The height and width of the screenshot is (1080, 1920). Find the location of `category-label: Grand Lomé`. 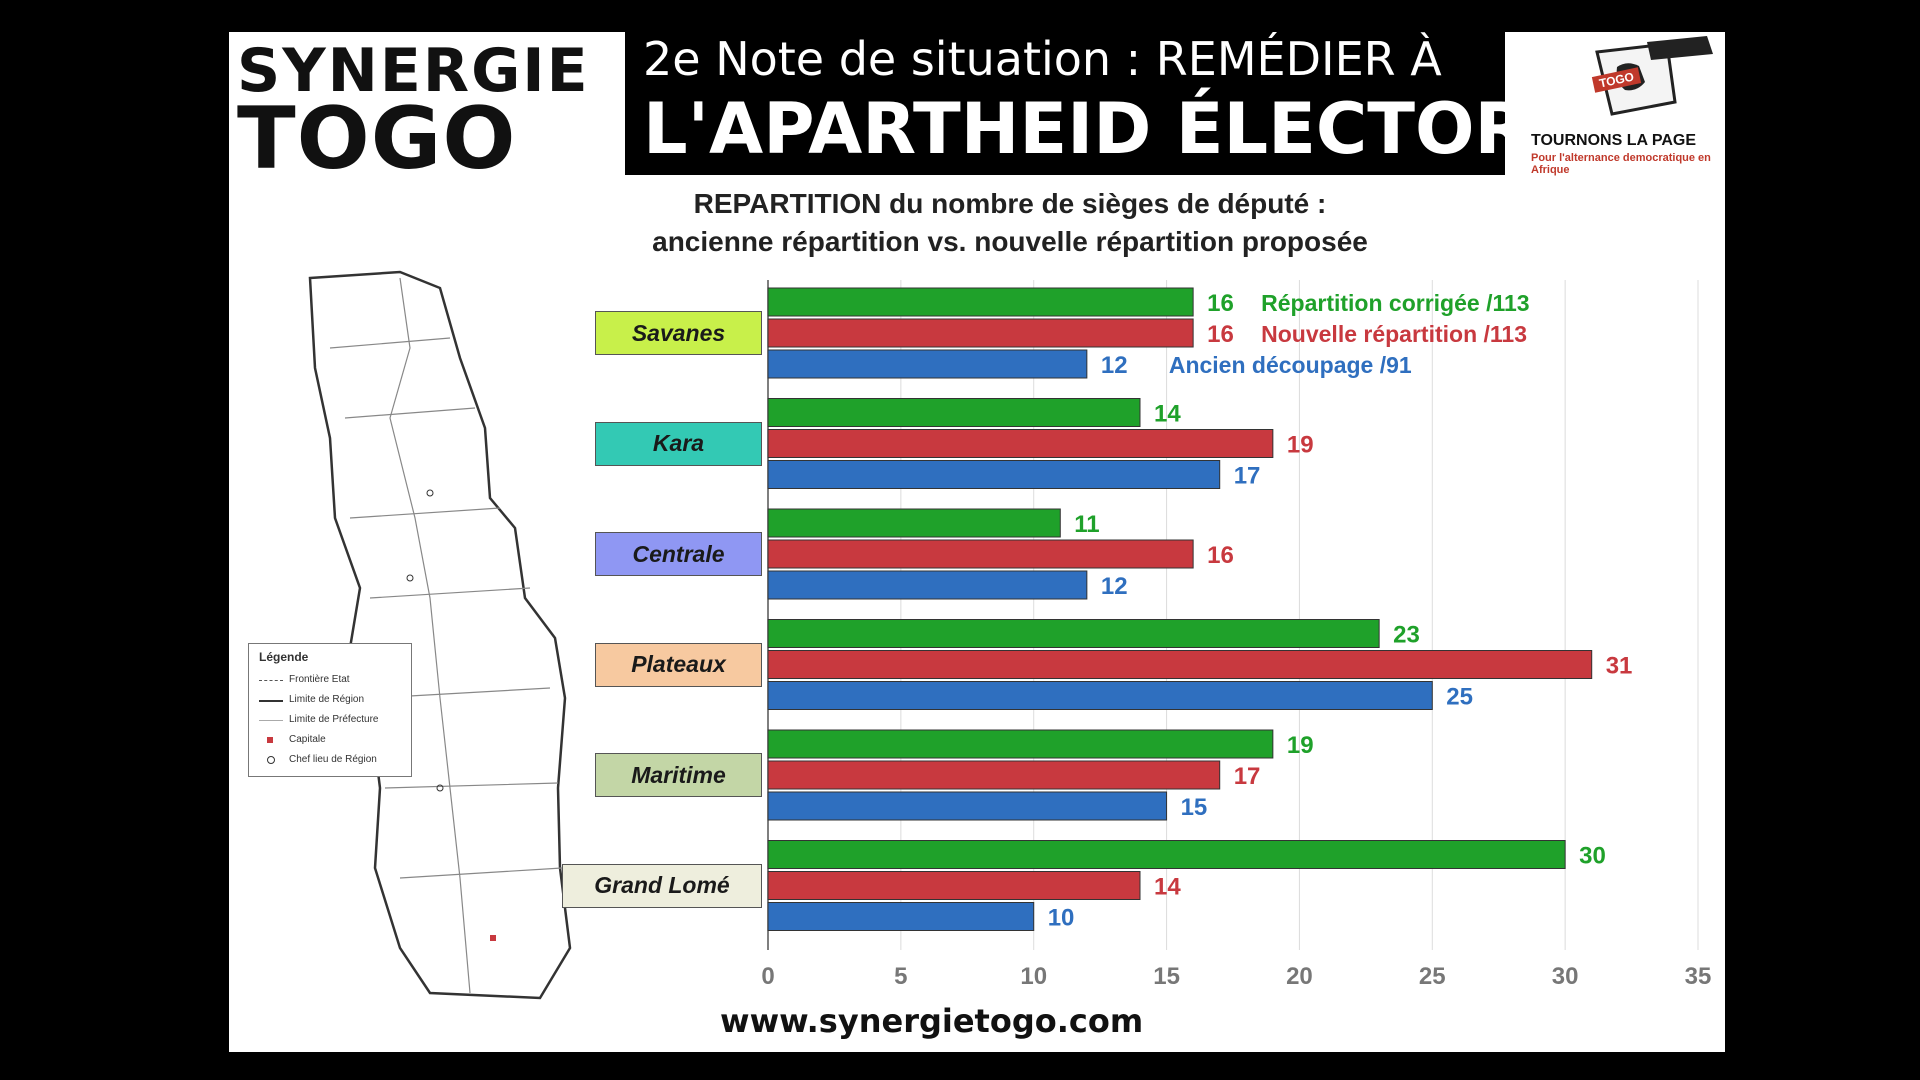

category-label: Grand Lomé is located at coordinates (662, 885).